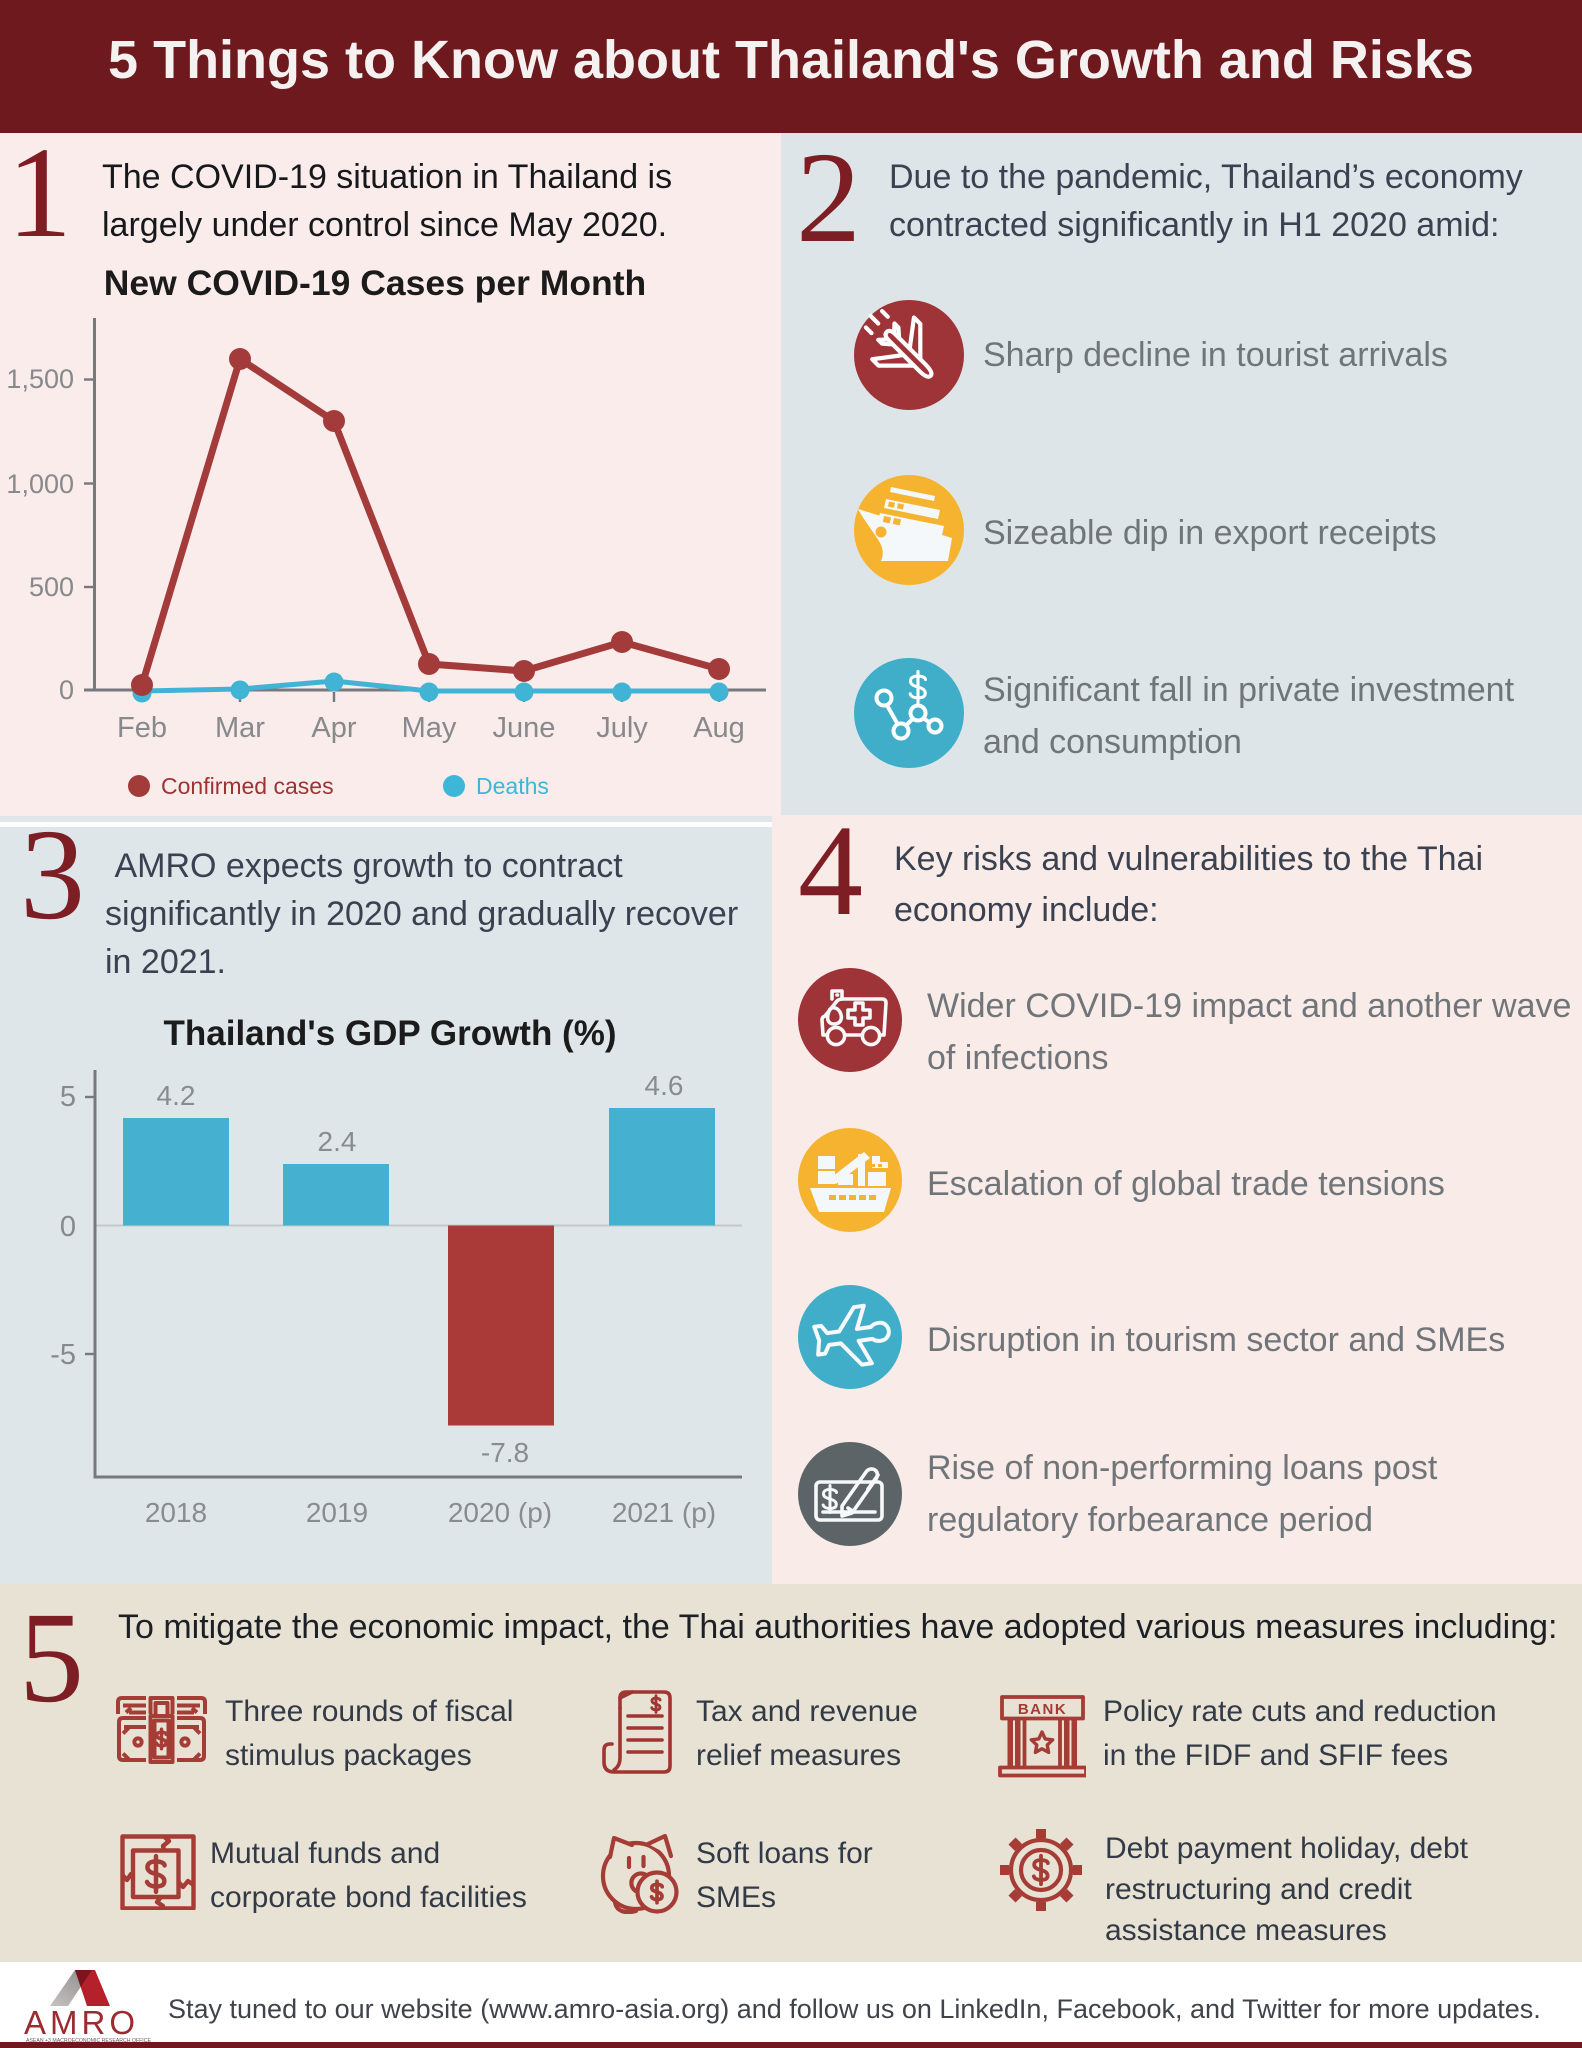 The height and width of the screenshot is (2048, 1582). I want to click on svg-text: 4.2, so click(176, 1095).